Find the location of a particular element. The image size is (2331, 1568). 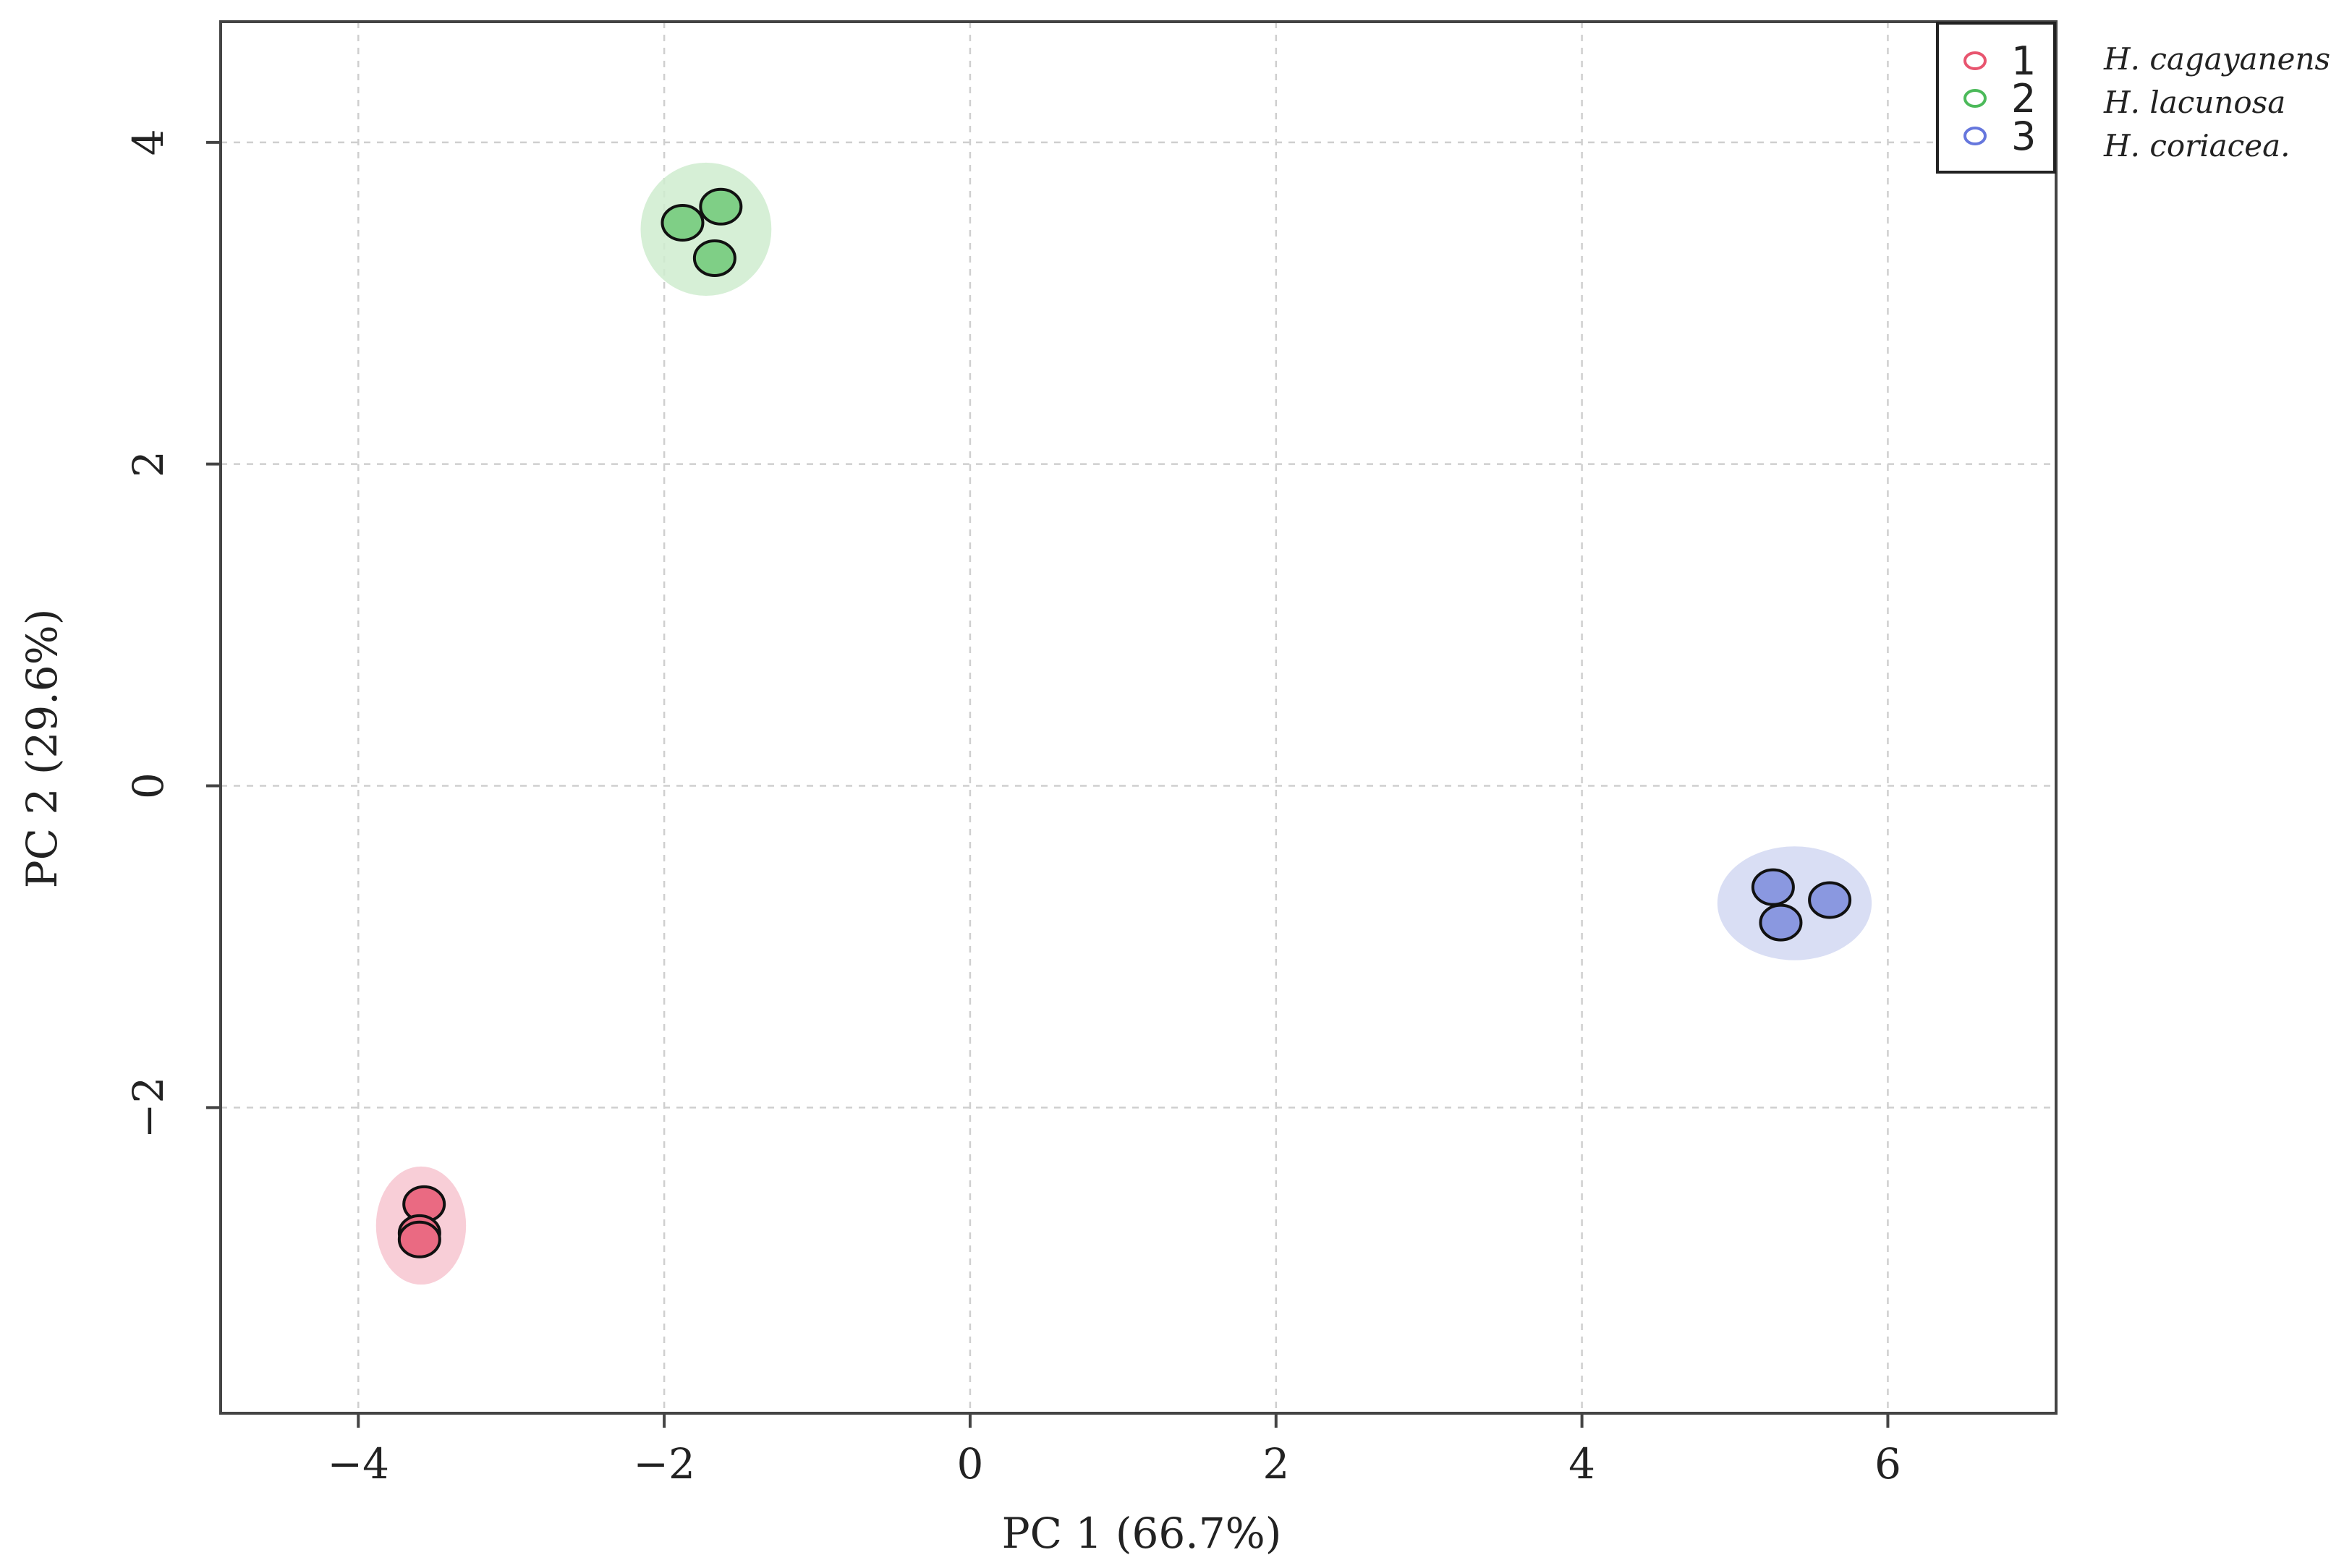

x-tick-label: 6 is located at coordinates (1887, 1463).